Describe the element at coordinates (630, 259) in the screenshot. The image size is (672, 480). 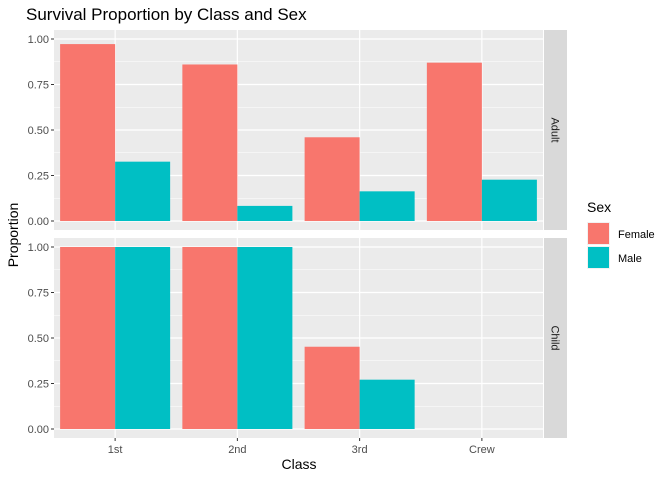
I see `legend-label-male: Male` at that location.